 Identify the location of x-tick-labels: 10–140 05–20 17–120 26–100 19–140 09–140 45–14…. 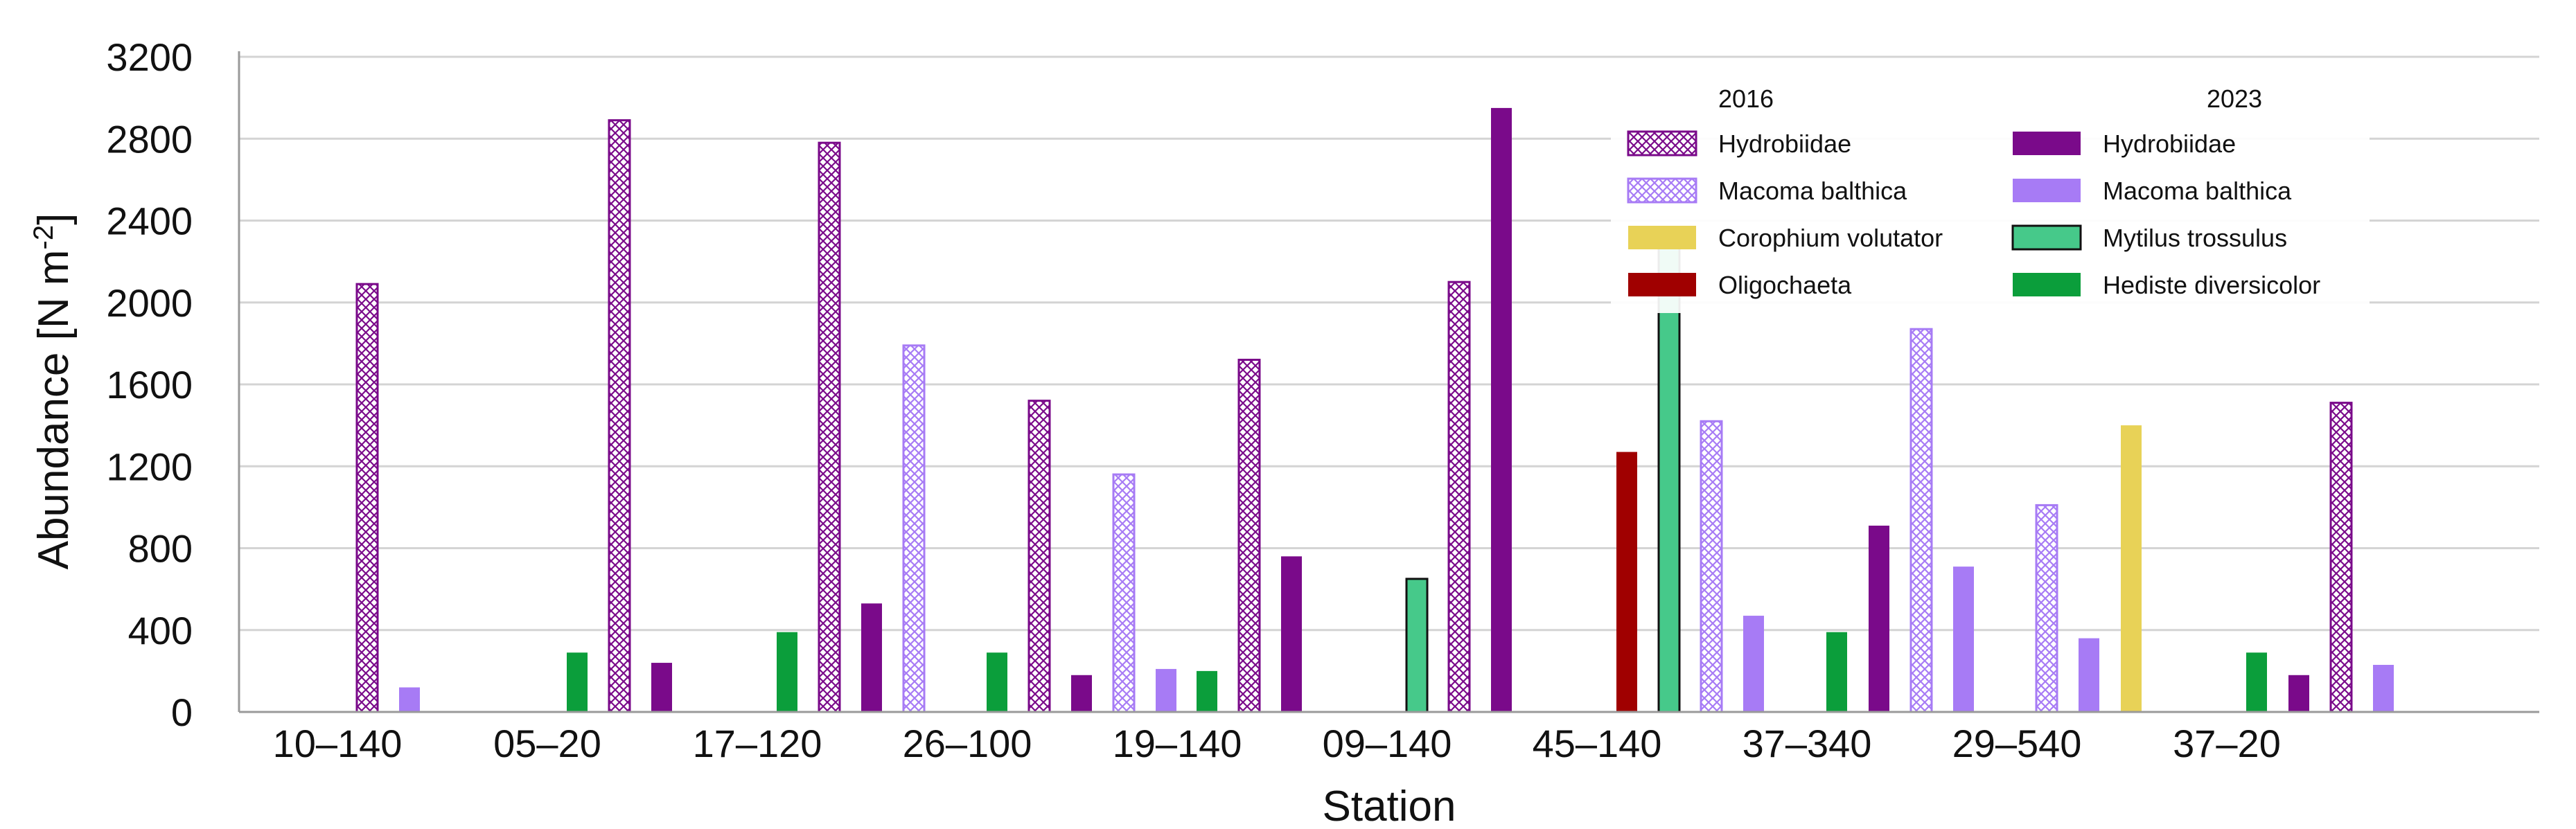
(1277, 743).